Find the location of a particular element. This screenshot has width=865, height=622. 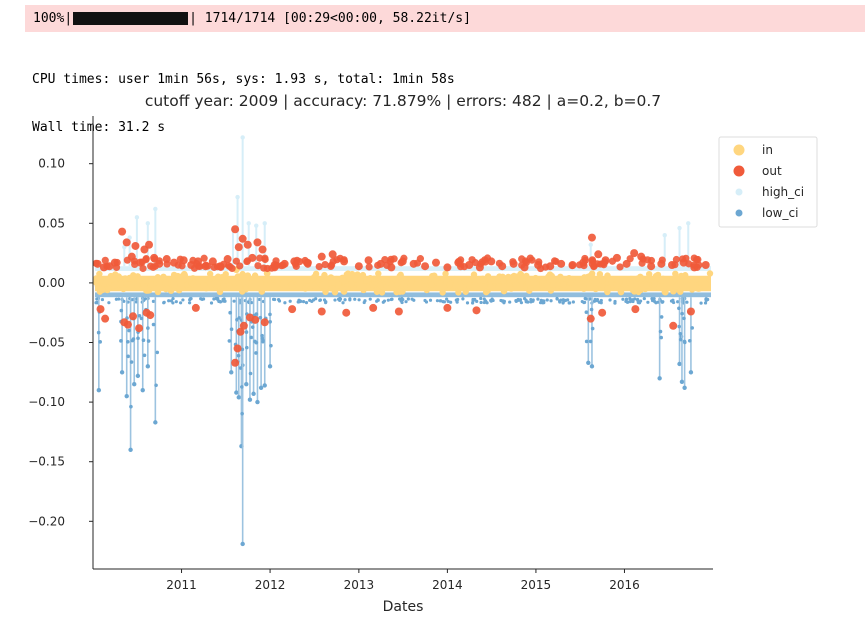

y-tick-label: 0.10 is located at coordinates (51, 164).